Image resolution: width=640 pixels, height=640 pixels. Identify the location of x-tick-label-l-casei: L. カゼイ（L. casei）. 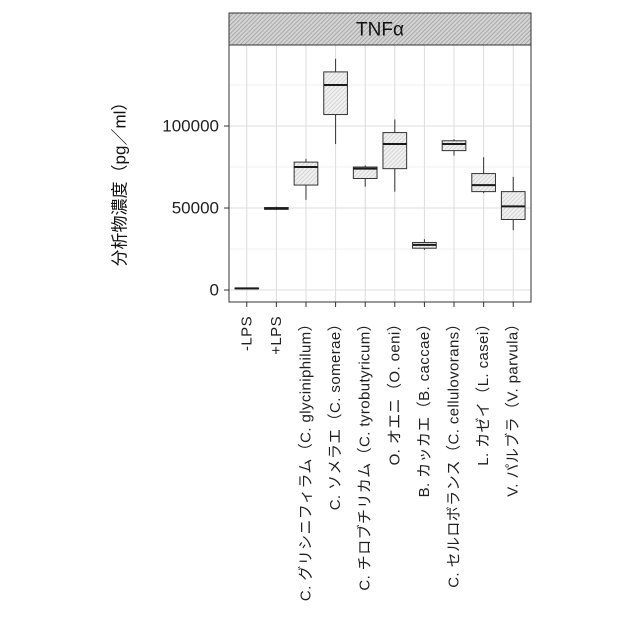
(483, 391).